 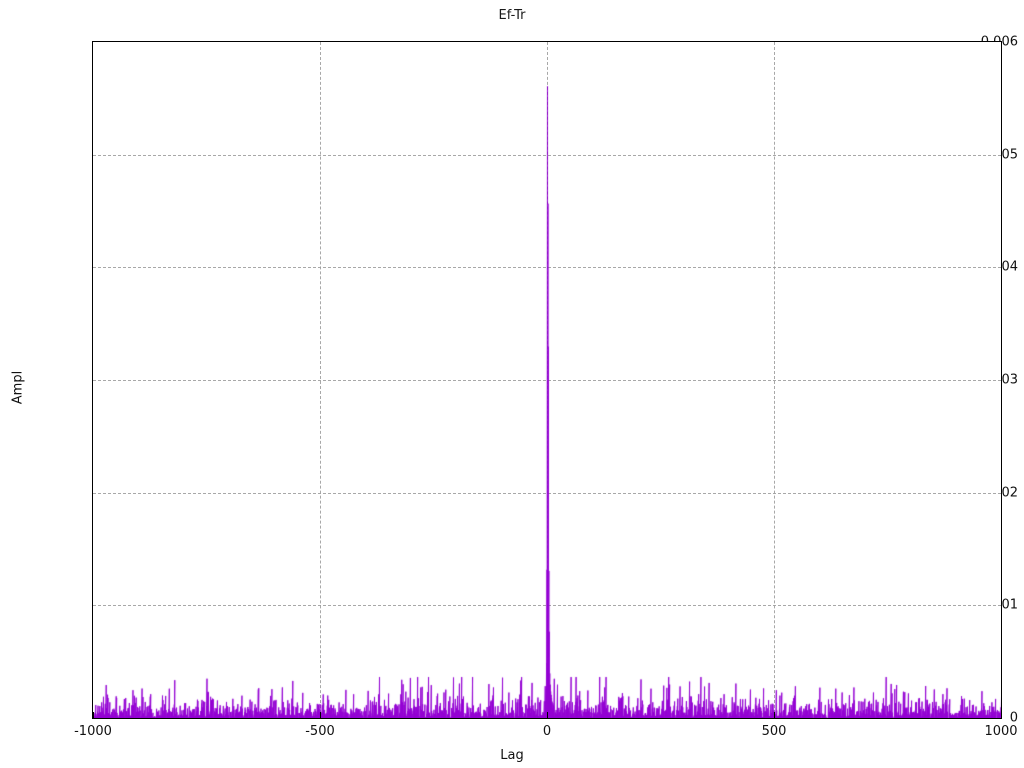 I want to click on x-axis-tick-label: 0, so click(x=547, y=731).